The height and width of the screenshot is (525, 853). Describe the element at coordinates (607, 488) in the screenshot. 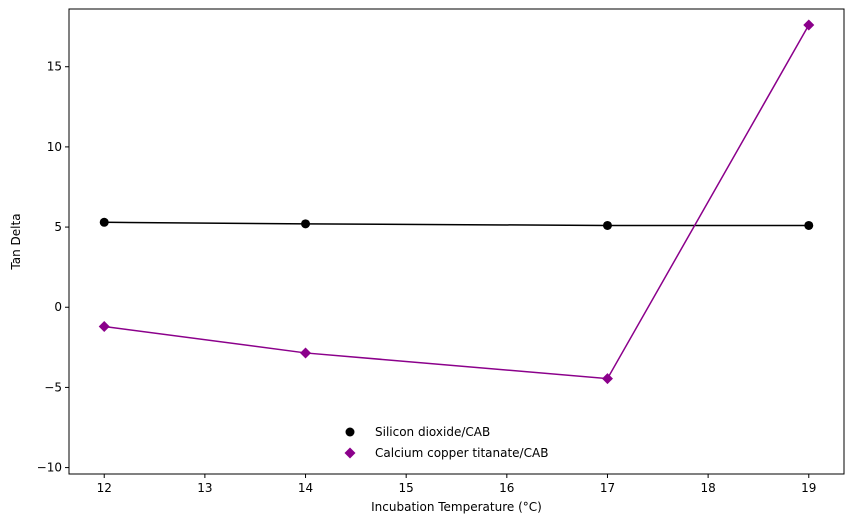

I see `x-tick-label: 17` at that location.